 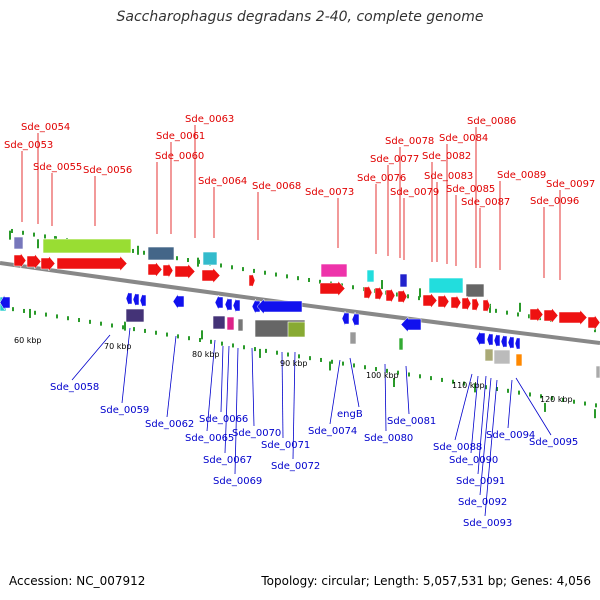 I want to click on forward-gene-label: Sde_0077, so click(x=394, y=159).